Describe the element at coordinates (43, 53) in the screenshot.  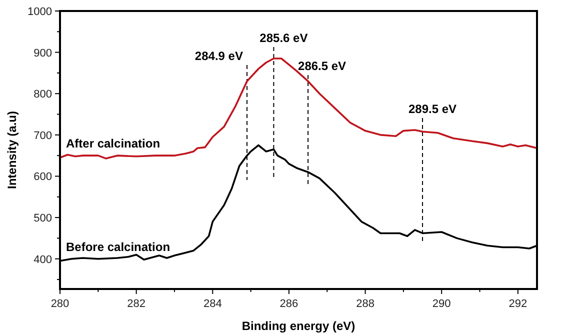
I see `y-tick-label: 900` at that location.